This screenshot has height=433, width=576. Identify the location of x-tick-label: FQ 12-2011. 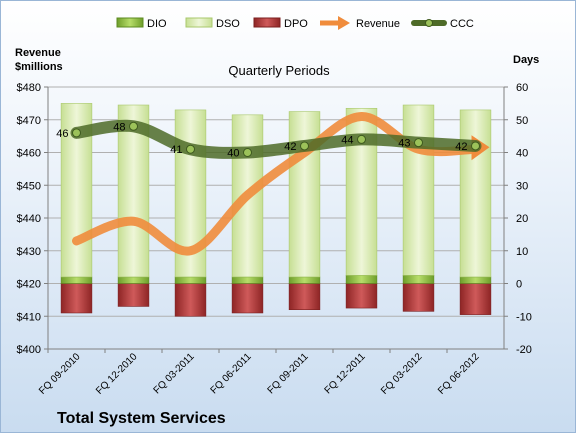
(345, 373).